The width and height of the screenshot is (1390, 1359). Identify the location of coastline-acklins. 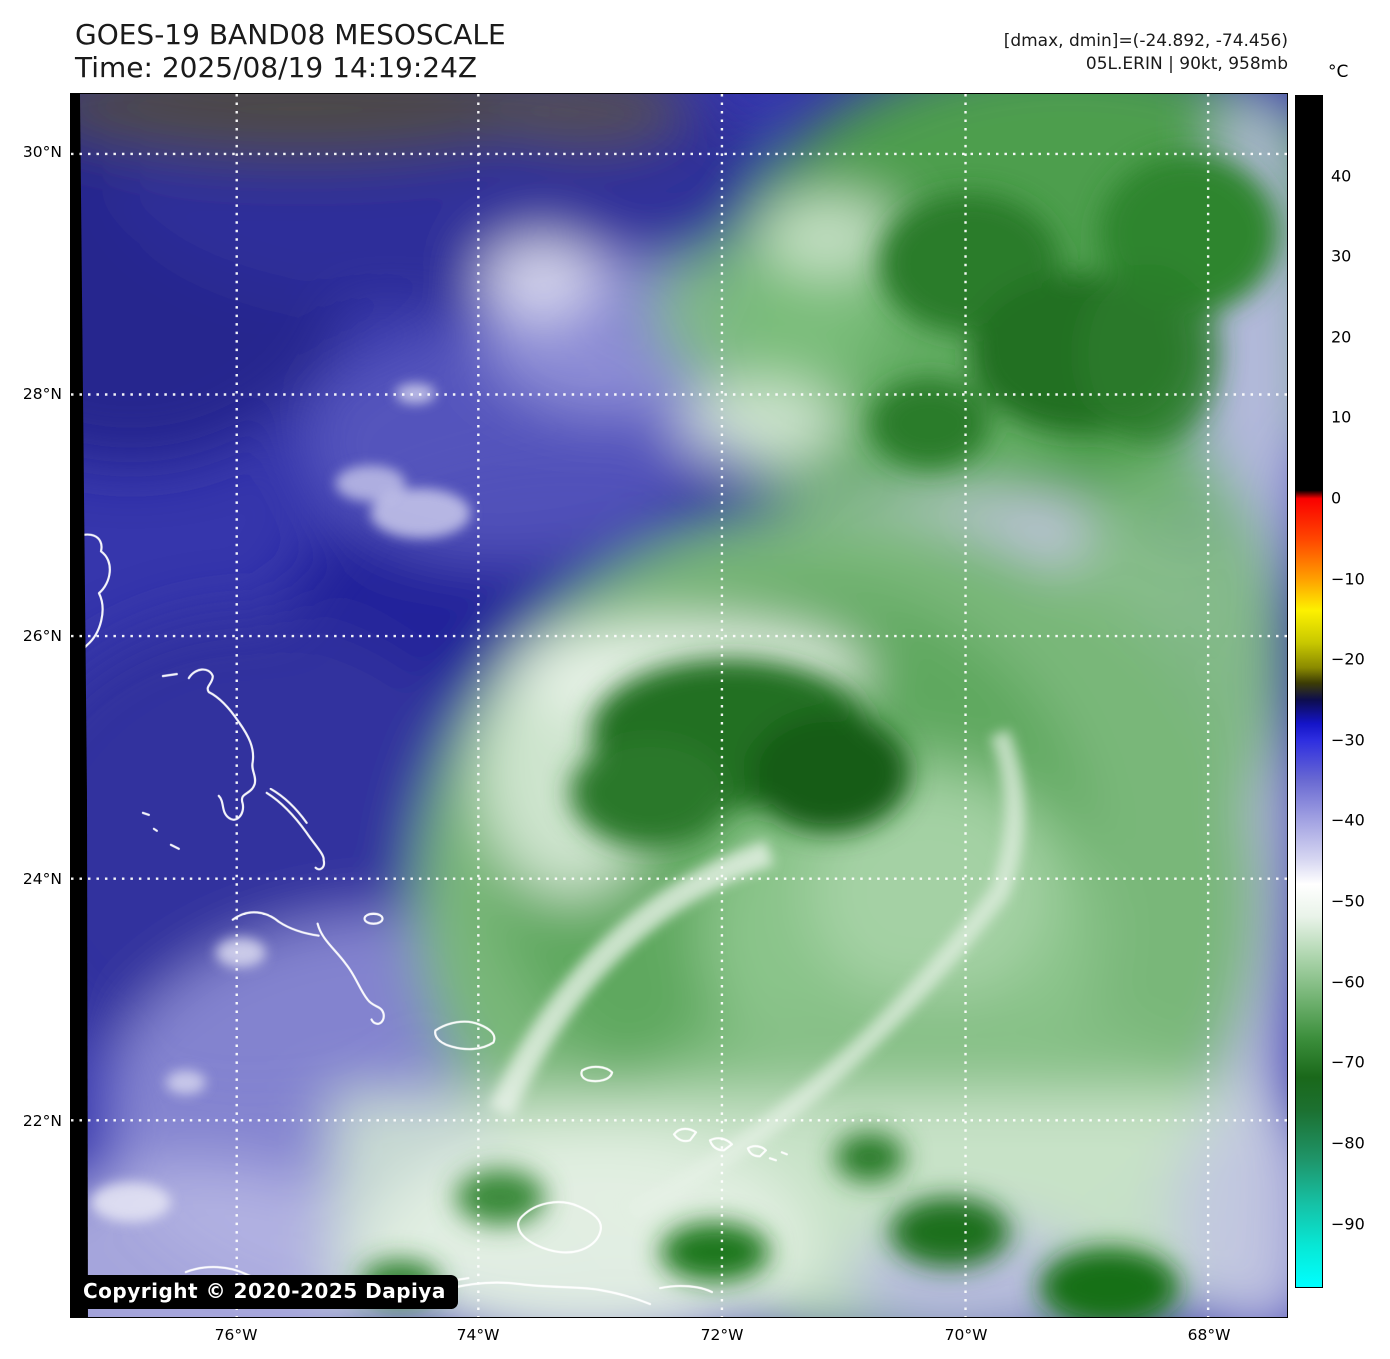
(350, 973).